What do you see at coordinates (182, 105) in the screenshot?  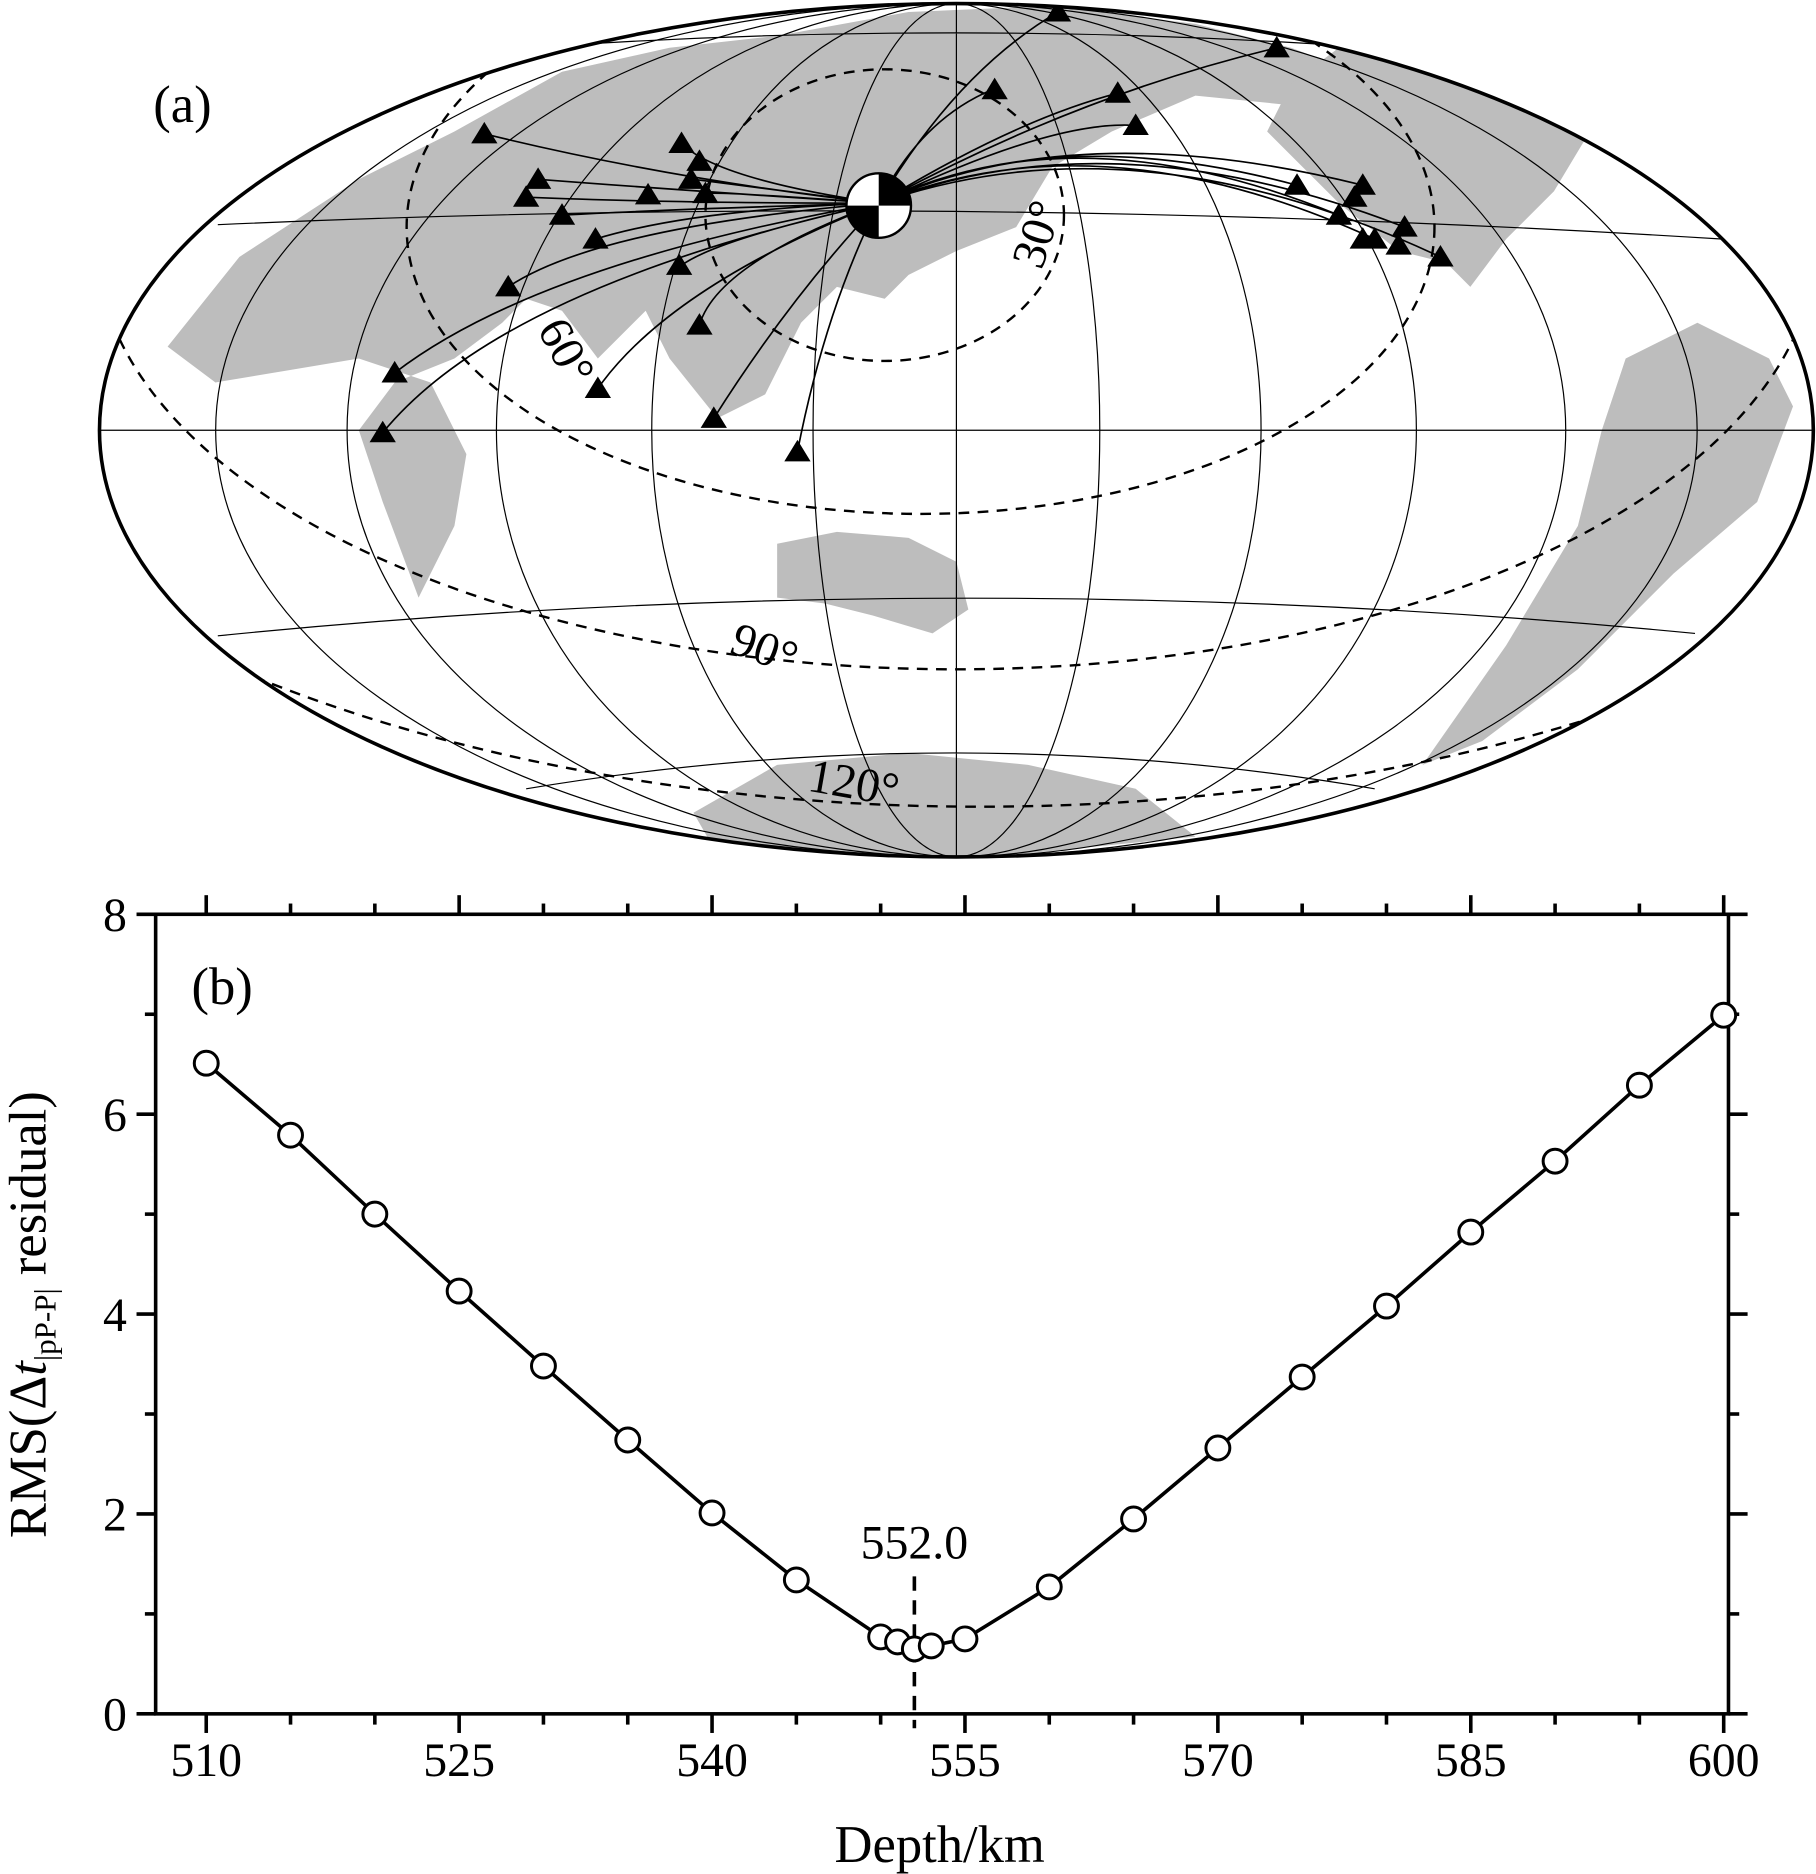 I see `panel-label: (a)` at bounding box center [182, 105].